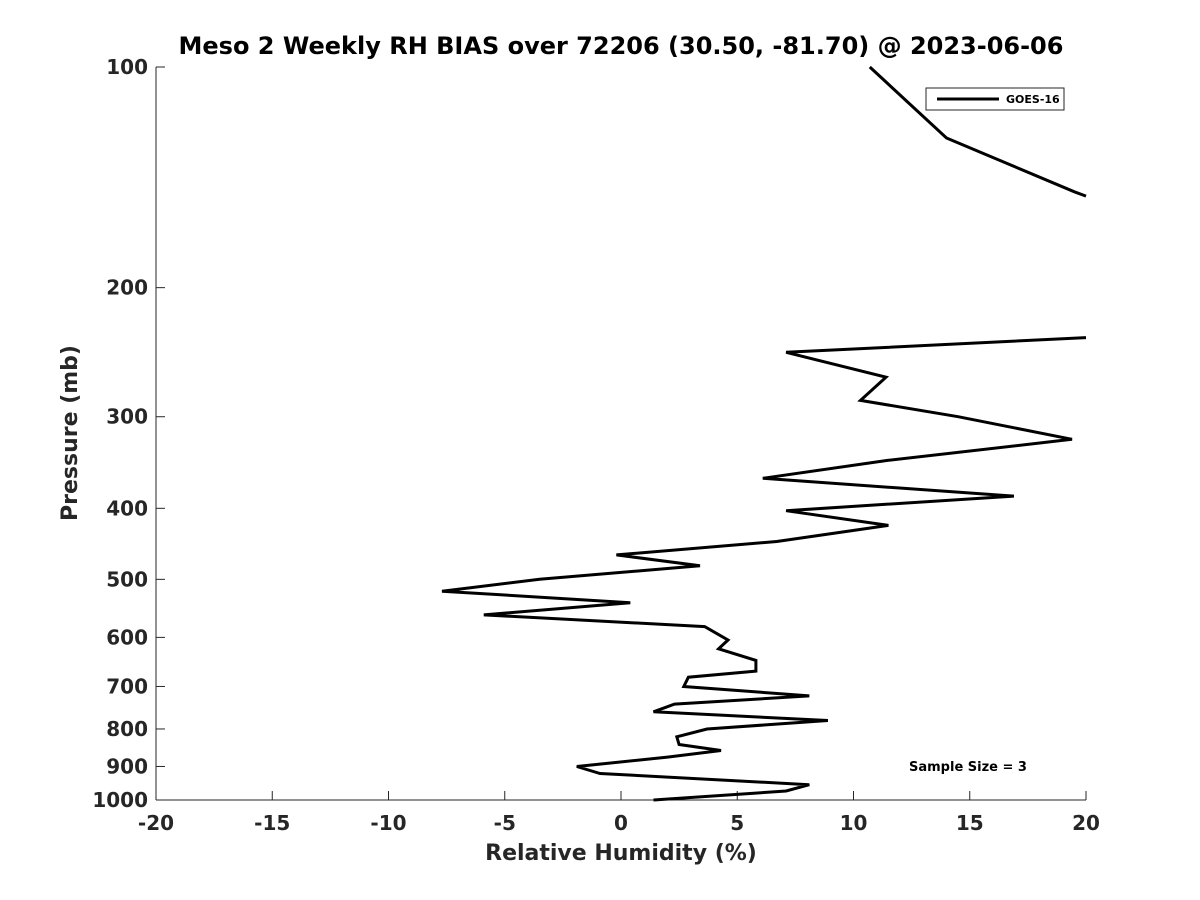 The image size is (1200, 900). I want to click on y-ticks: 100 200 300 400 500 600 700 800 900 1000, so click(128, 433).